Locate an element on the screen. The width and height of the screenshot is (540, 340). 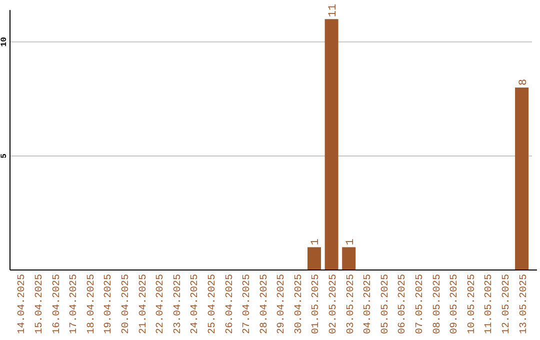
x-tick-label: 15.04.2025 is located at coordinates (40, 304).